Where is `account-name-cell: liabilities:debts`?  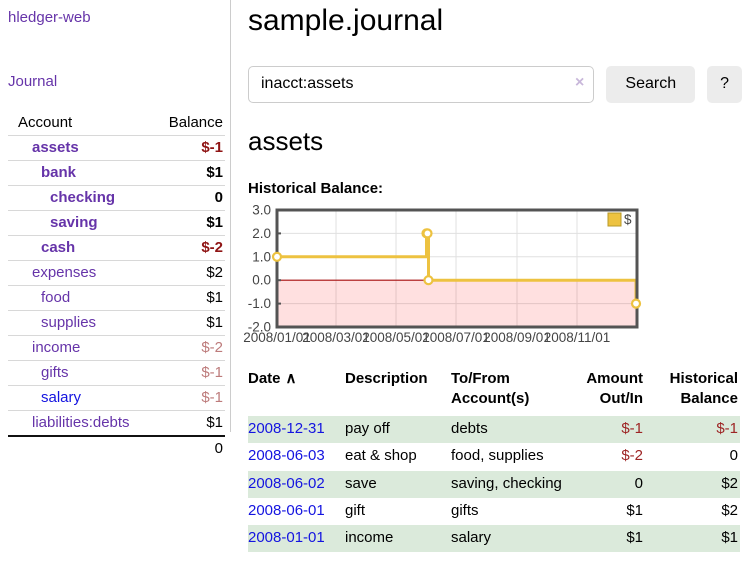 account-name-cell: liabilities:debts is located at coordinates (78, 423).